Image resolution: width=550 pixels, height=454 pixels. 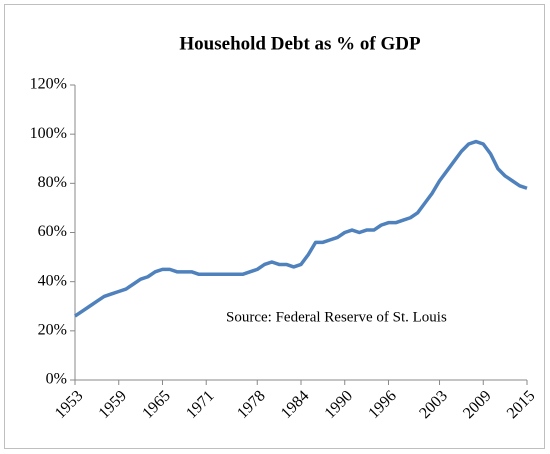 I want to click on y-tick-label: 0%, so click(x=56, y=379).